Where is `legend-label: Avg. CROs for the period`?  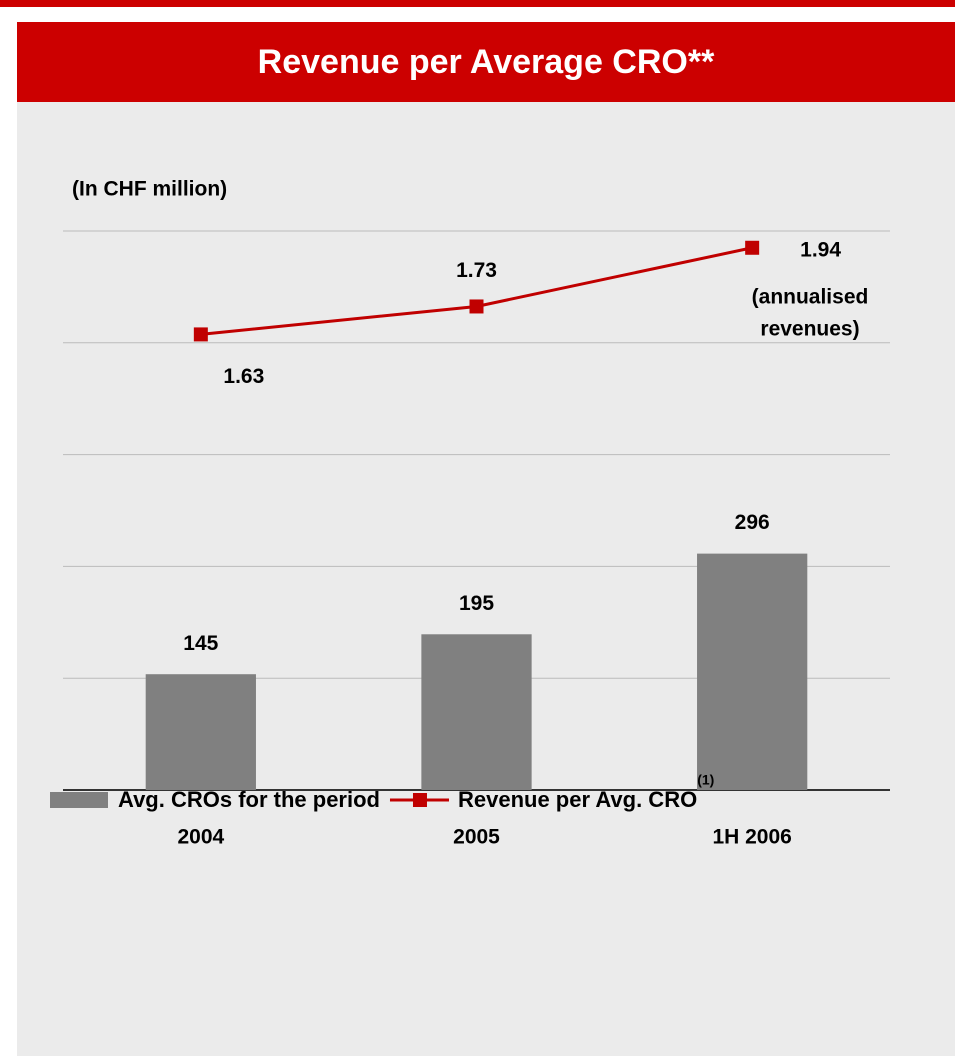 legend-label: Avg. CROs for the period is located at coordinates (249, 799).